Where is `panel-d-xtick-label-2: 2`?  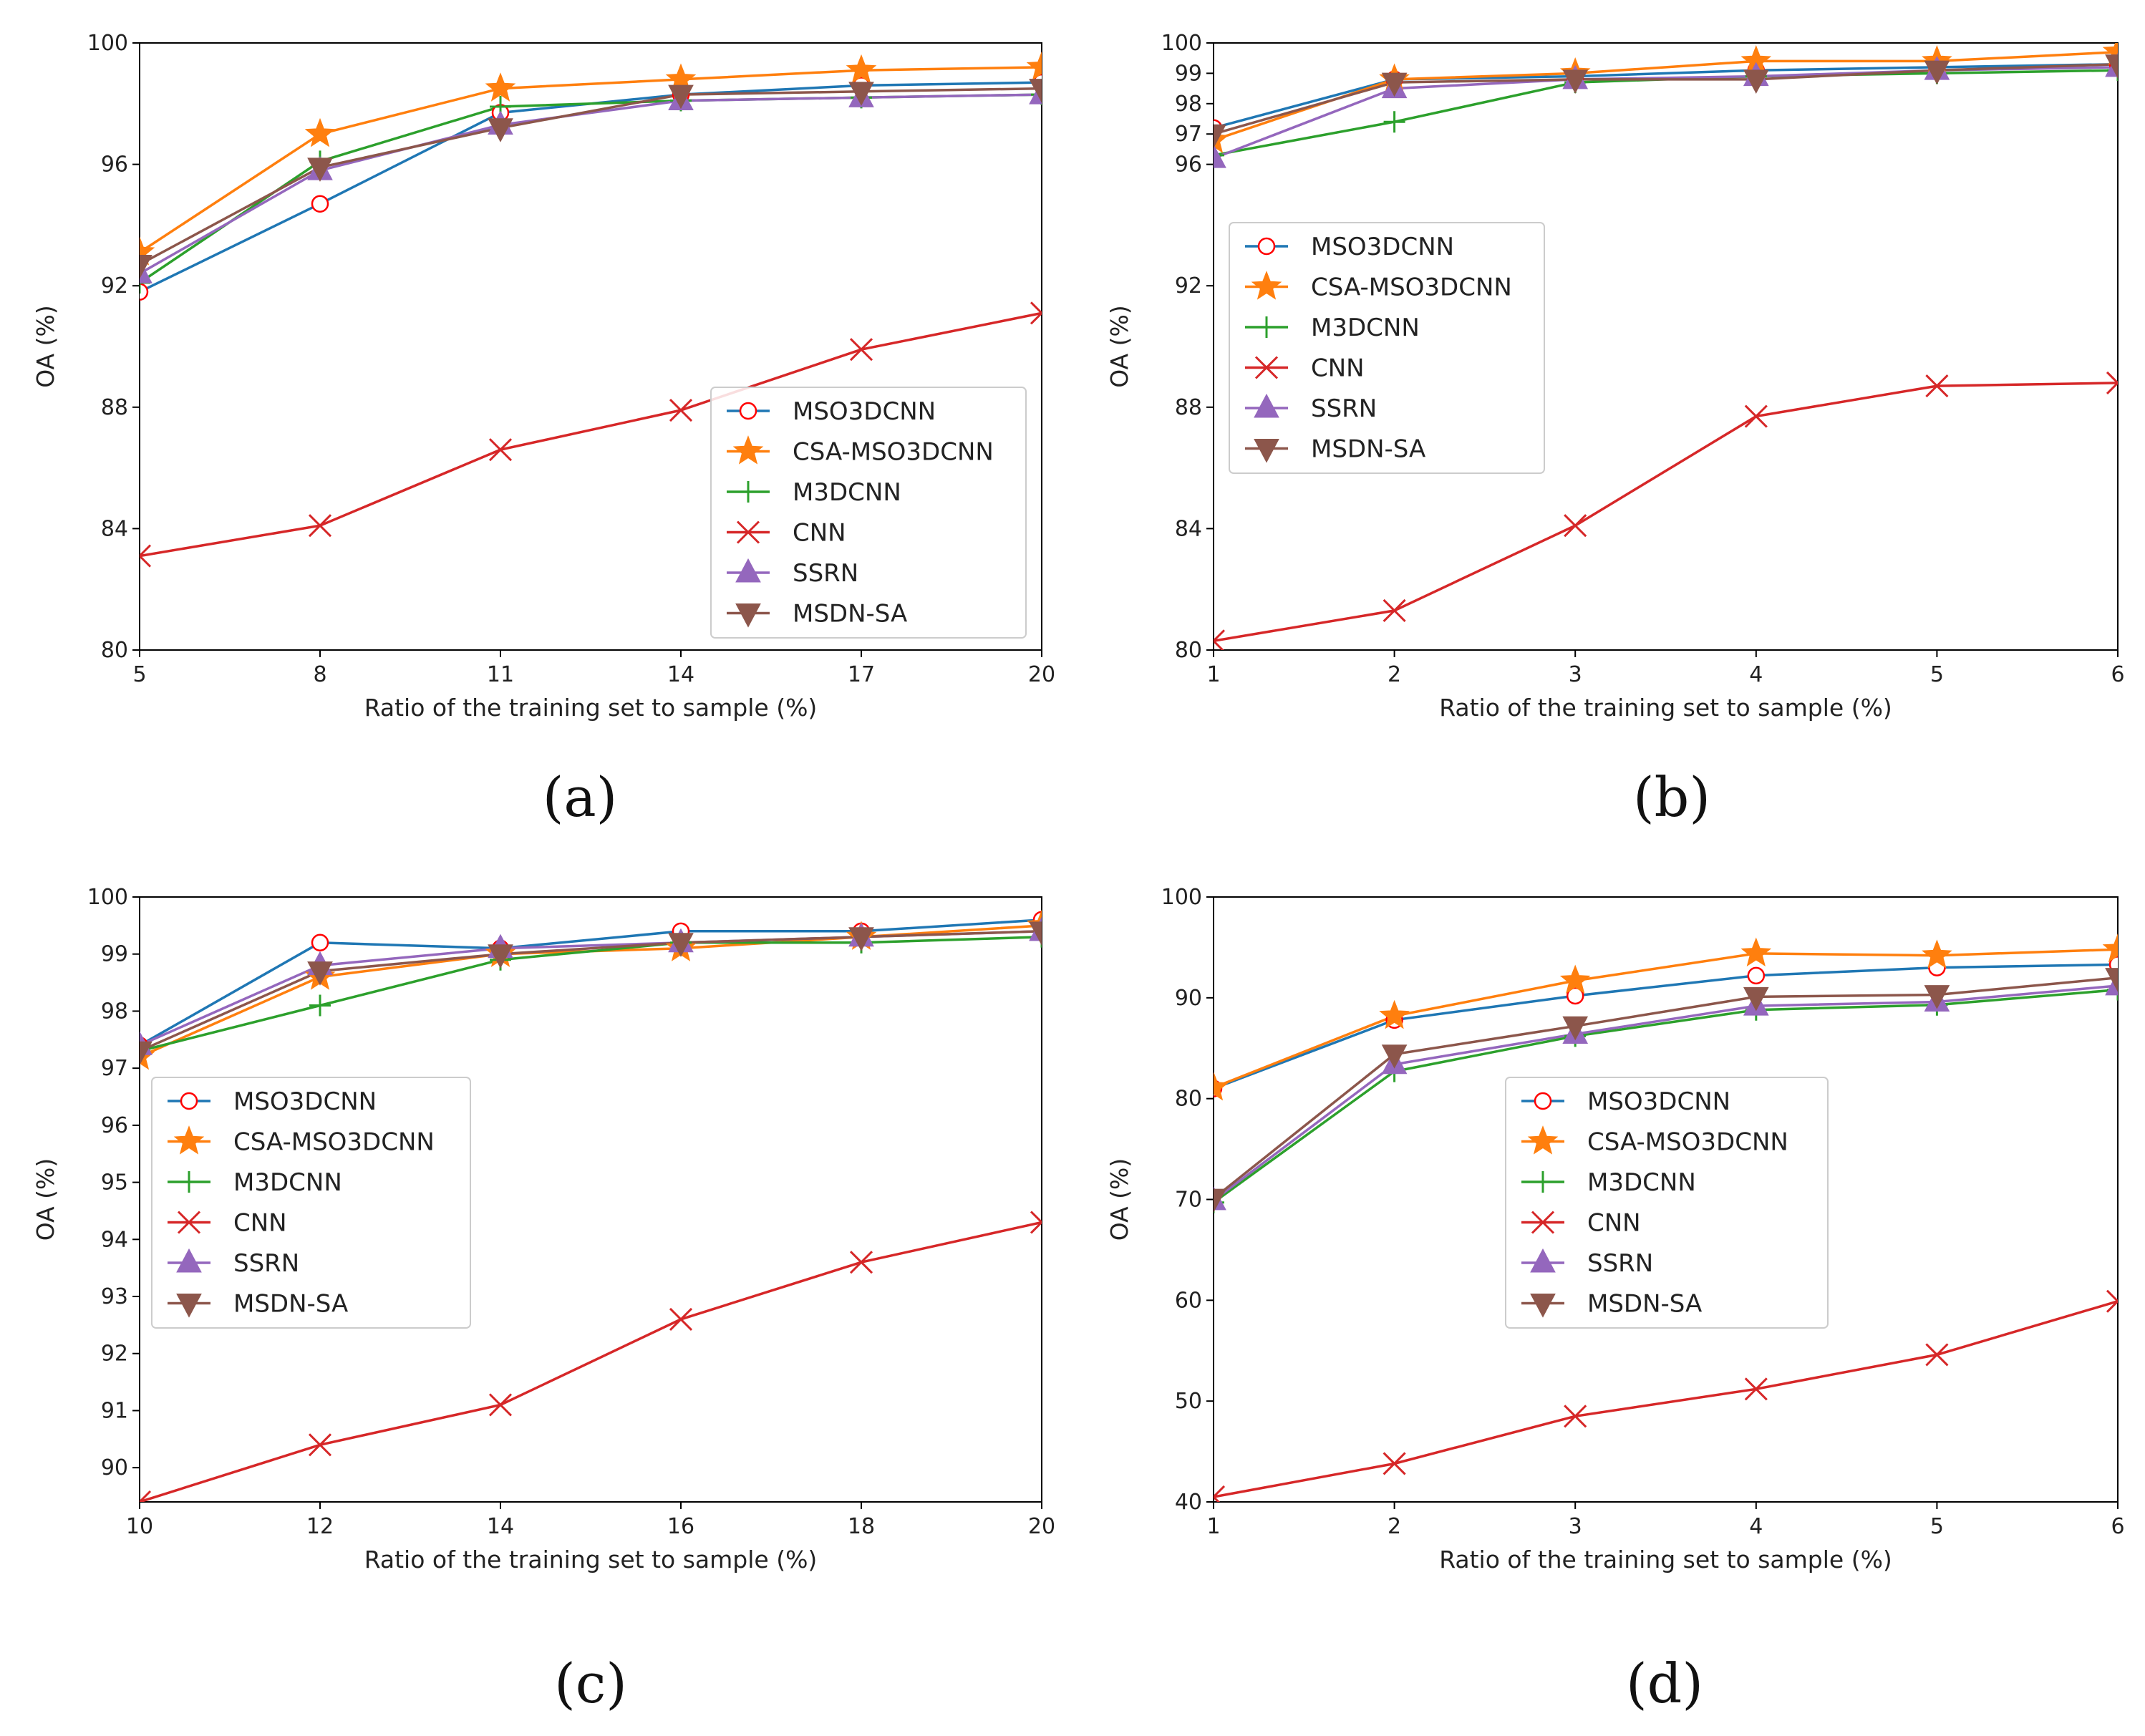
panel-d-xtick-label-2: 2 is located at coordinates (1394, 1526).